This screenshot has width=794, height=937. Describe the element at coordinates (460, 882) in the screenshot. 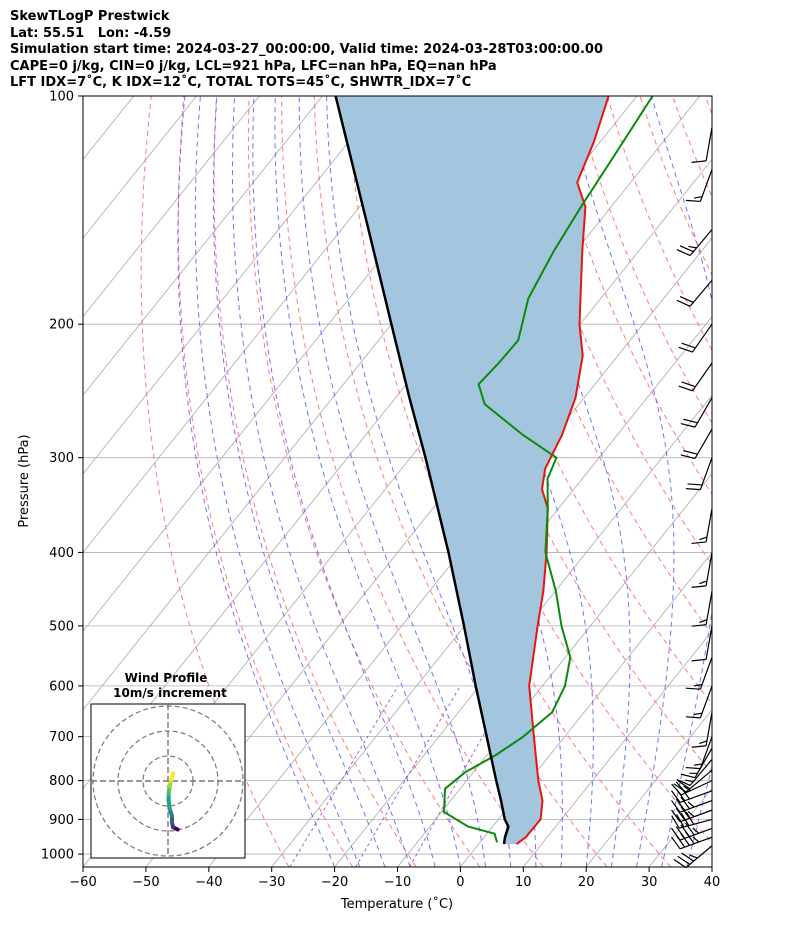

I see `x-tick-label: 0` at that location.